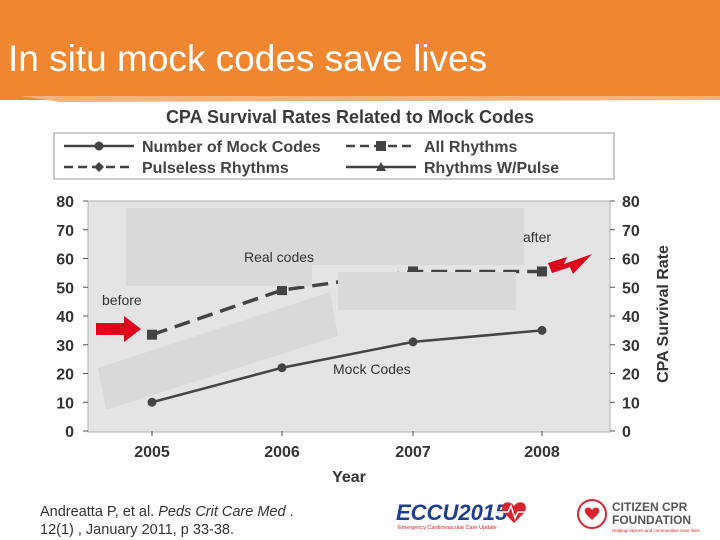 The height and width of the screenshot is (540, 720). I want to click on header-swoosh, so click(370, 99).